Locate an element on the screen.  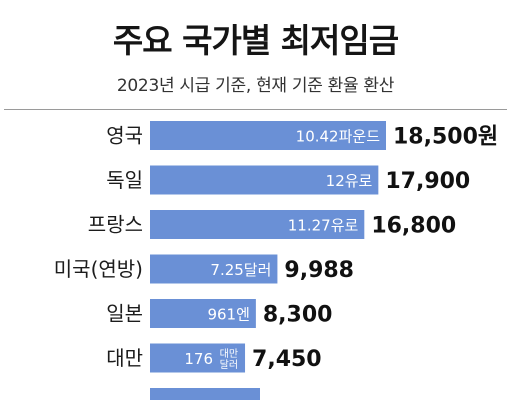
chart-subtitle: 2023년 시급 기준, 현재 기준 환율 환산 is located at coordinates (255, 86).